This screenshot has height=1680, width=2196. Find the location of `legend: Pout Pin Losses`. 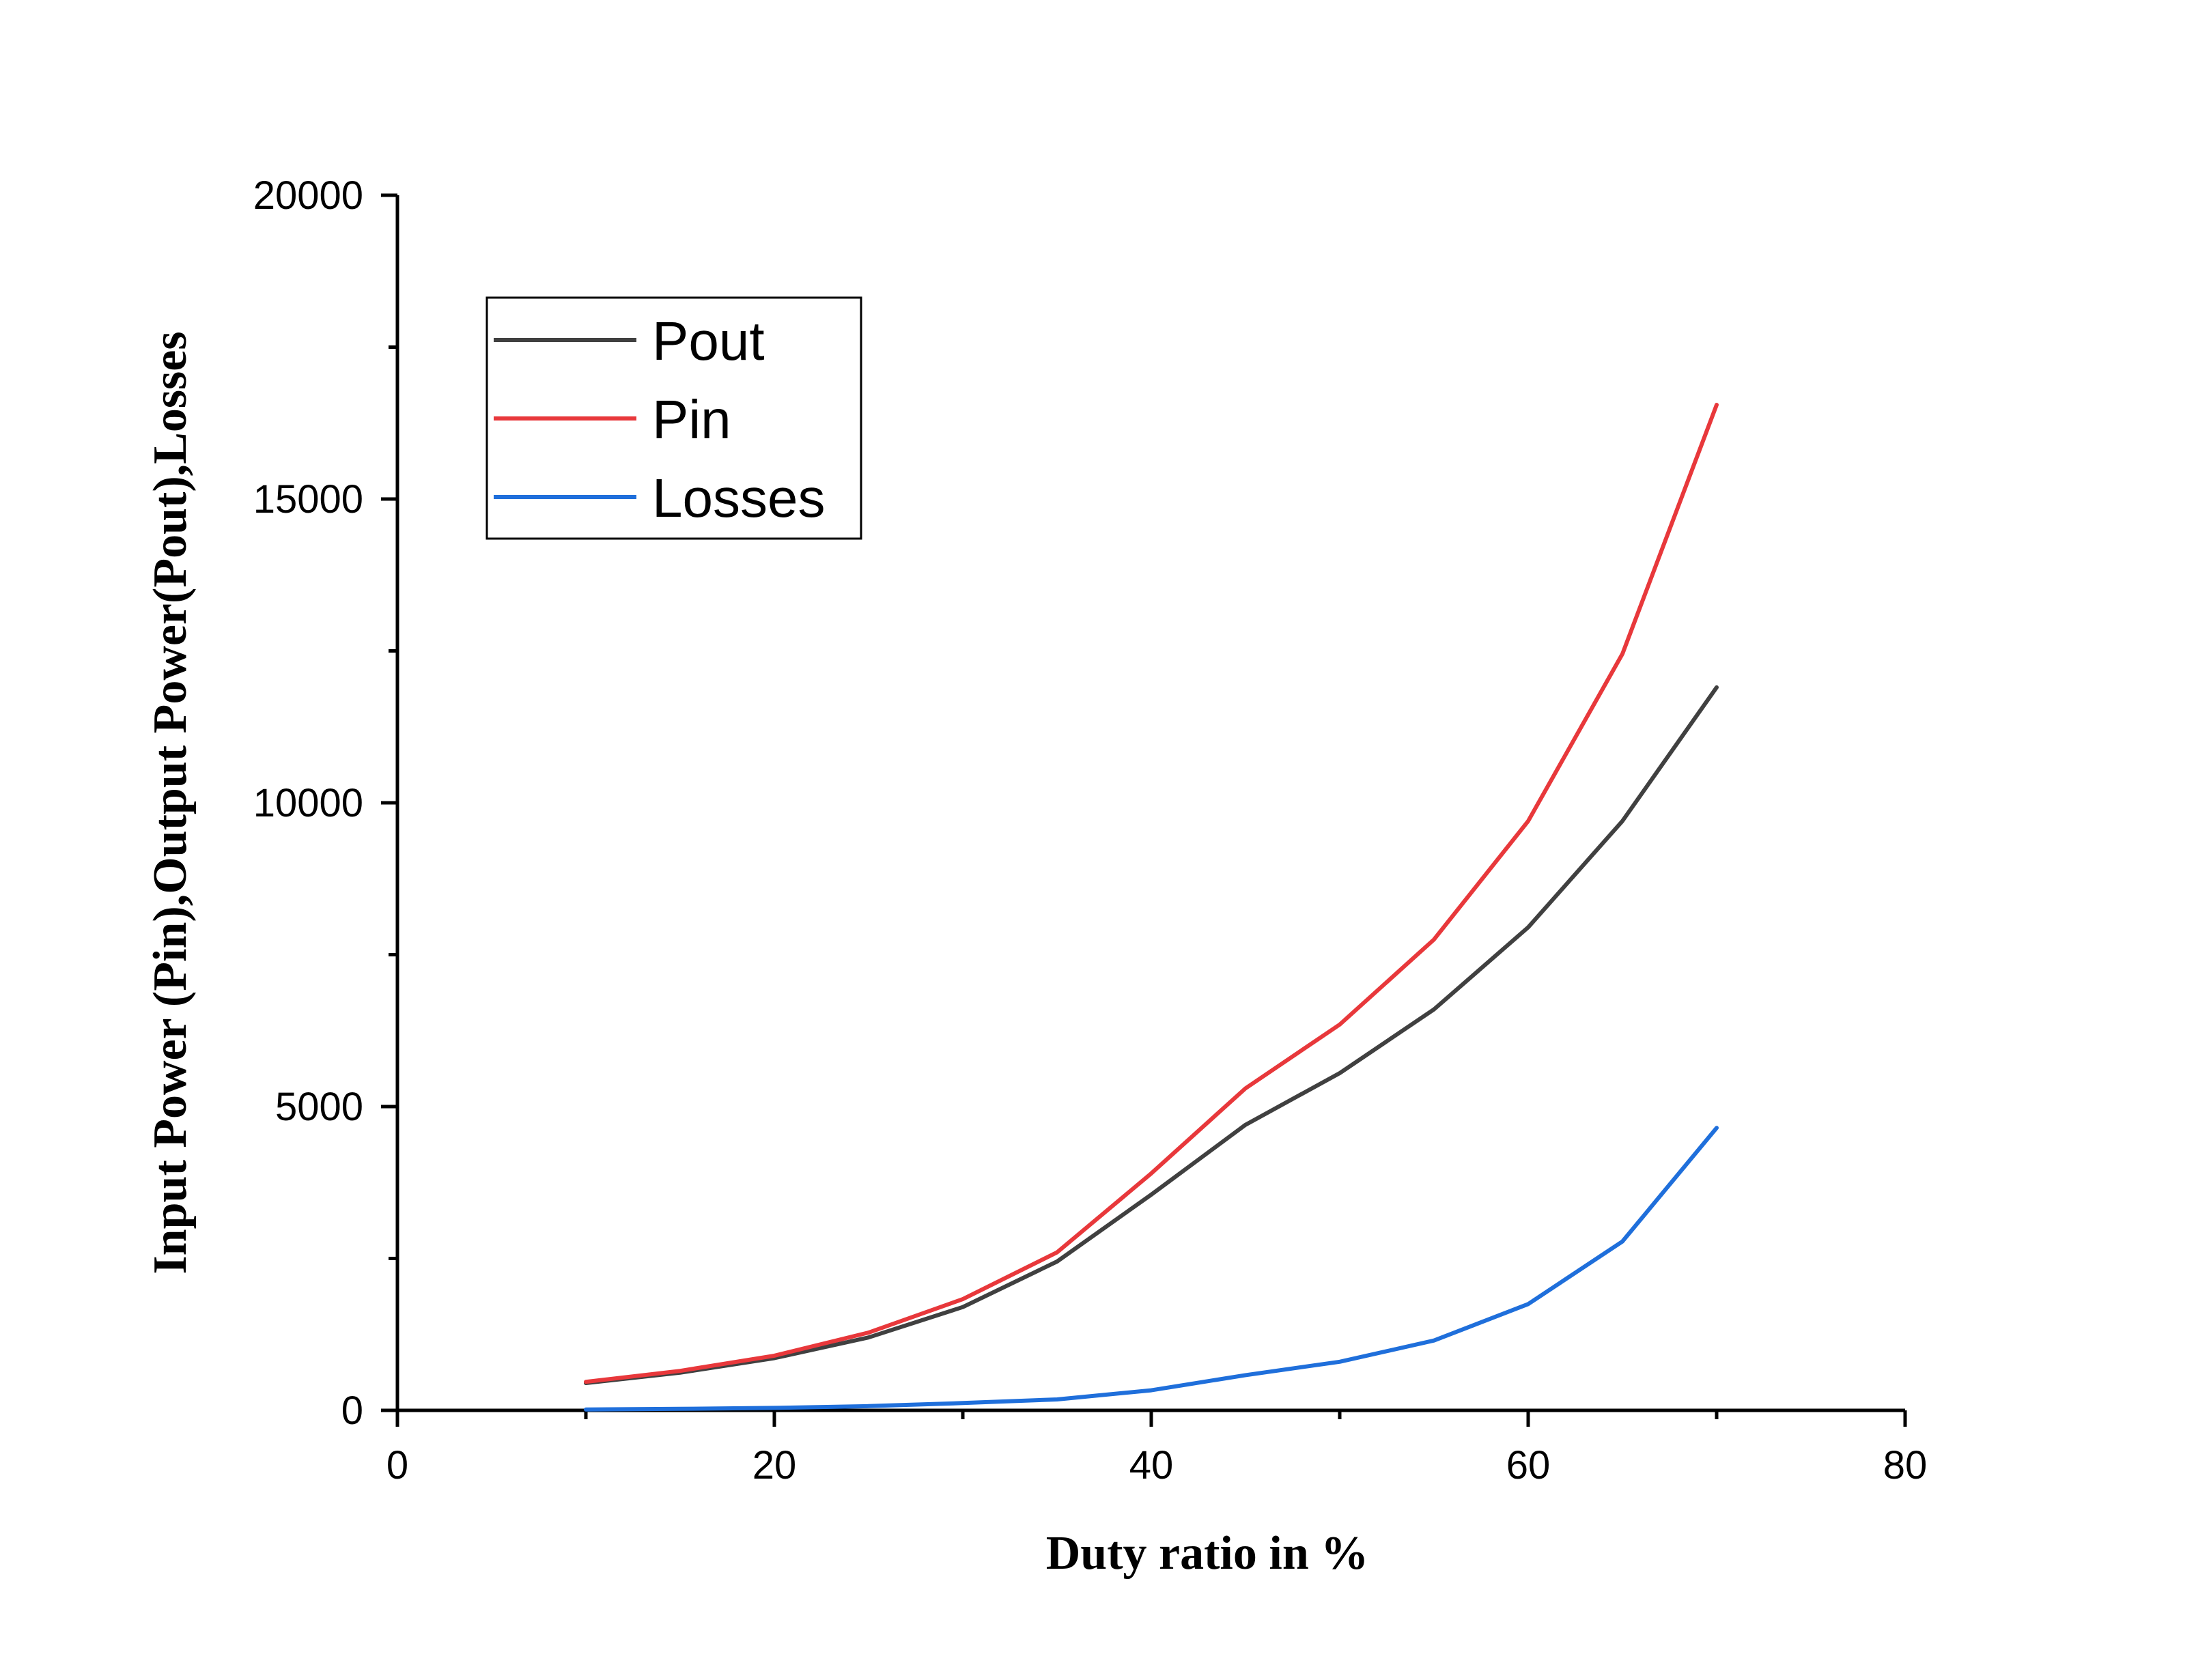

legend: Pout Pin Losses is located at coordinates (674, 418).